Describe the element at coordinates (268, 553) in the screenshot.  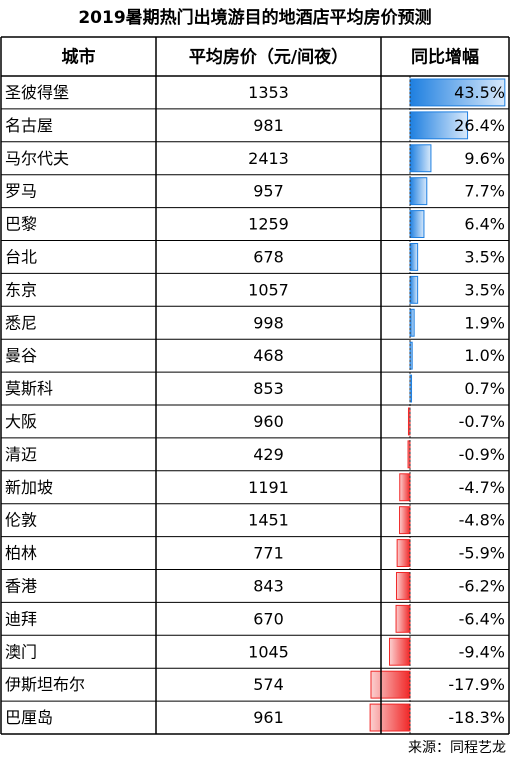
I see `price-cell: 771` at that location.